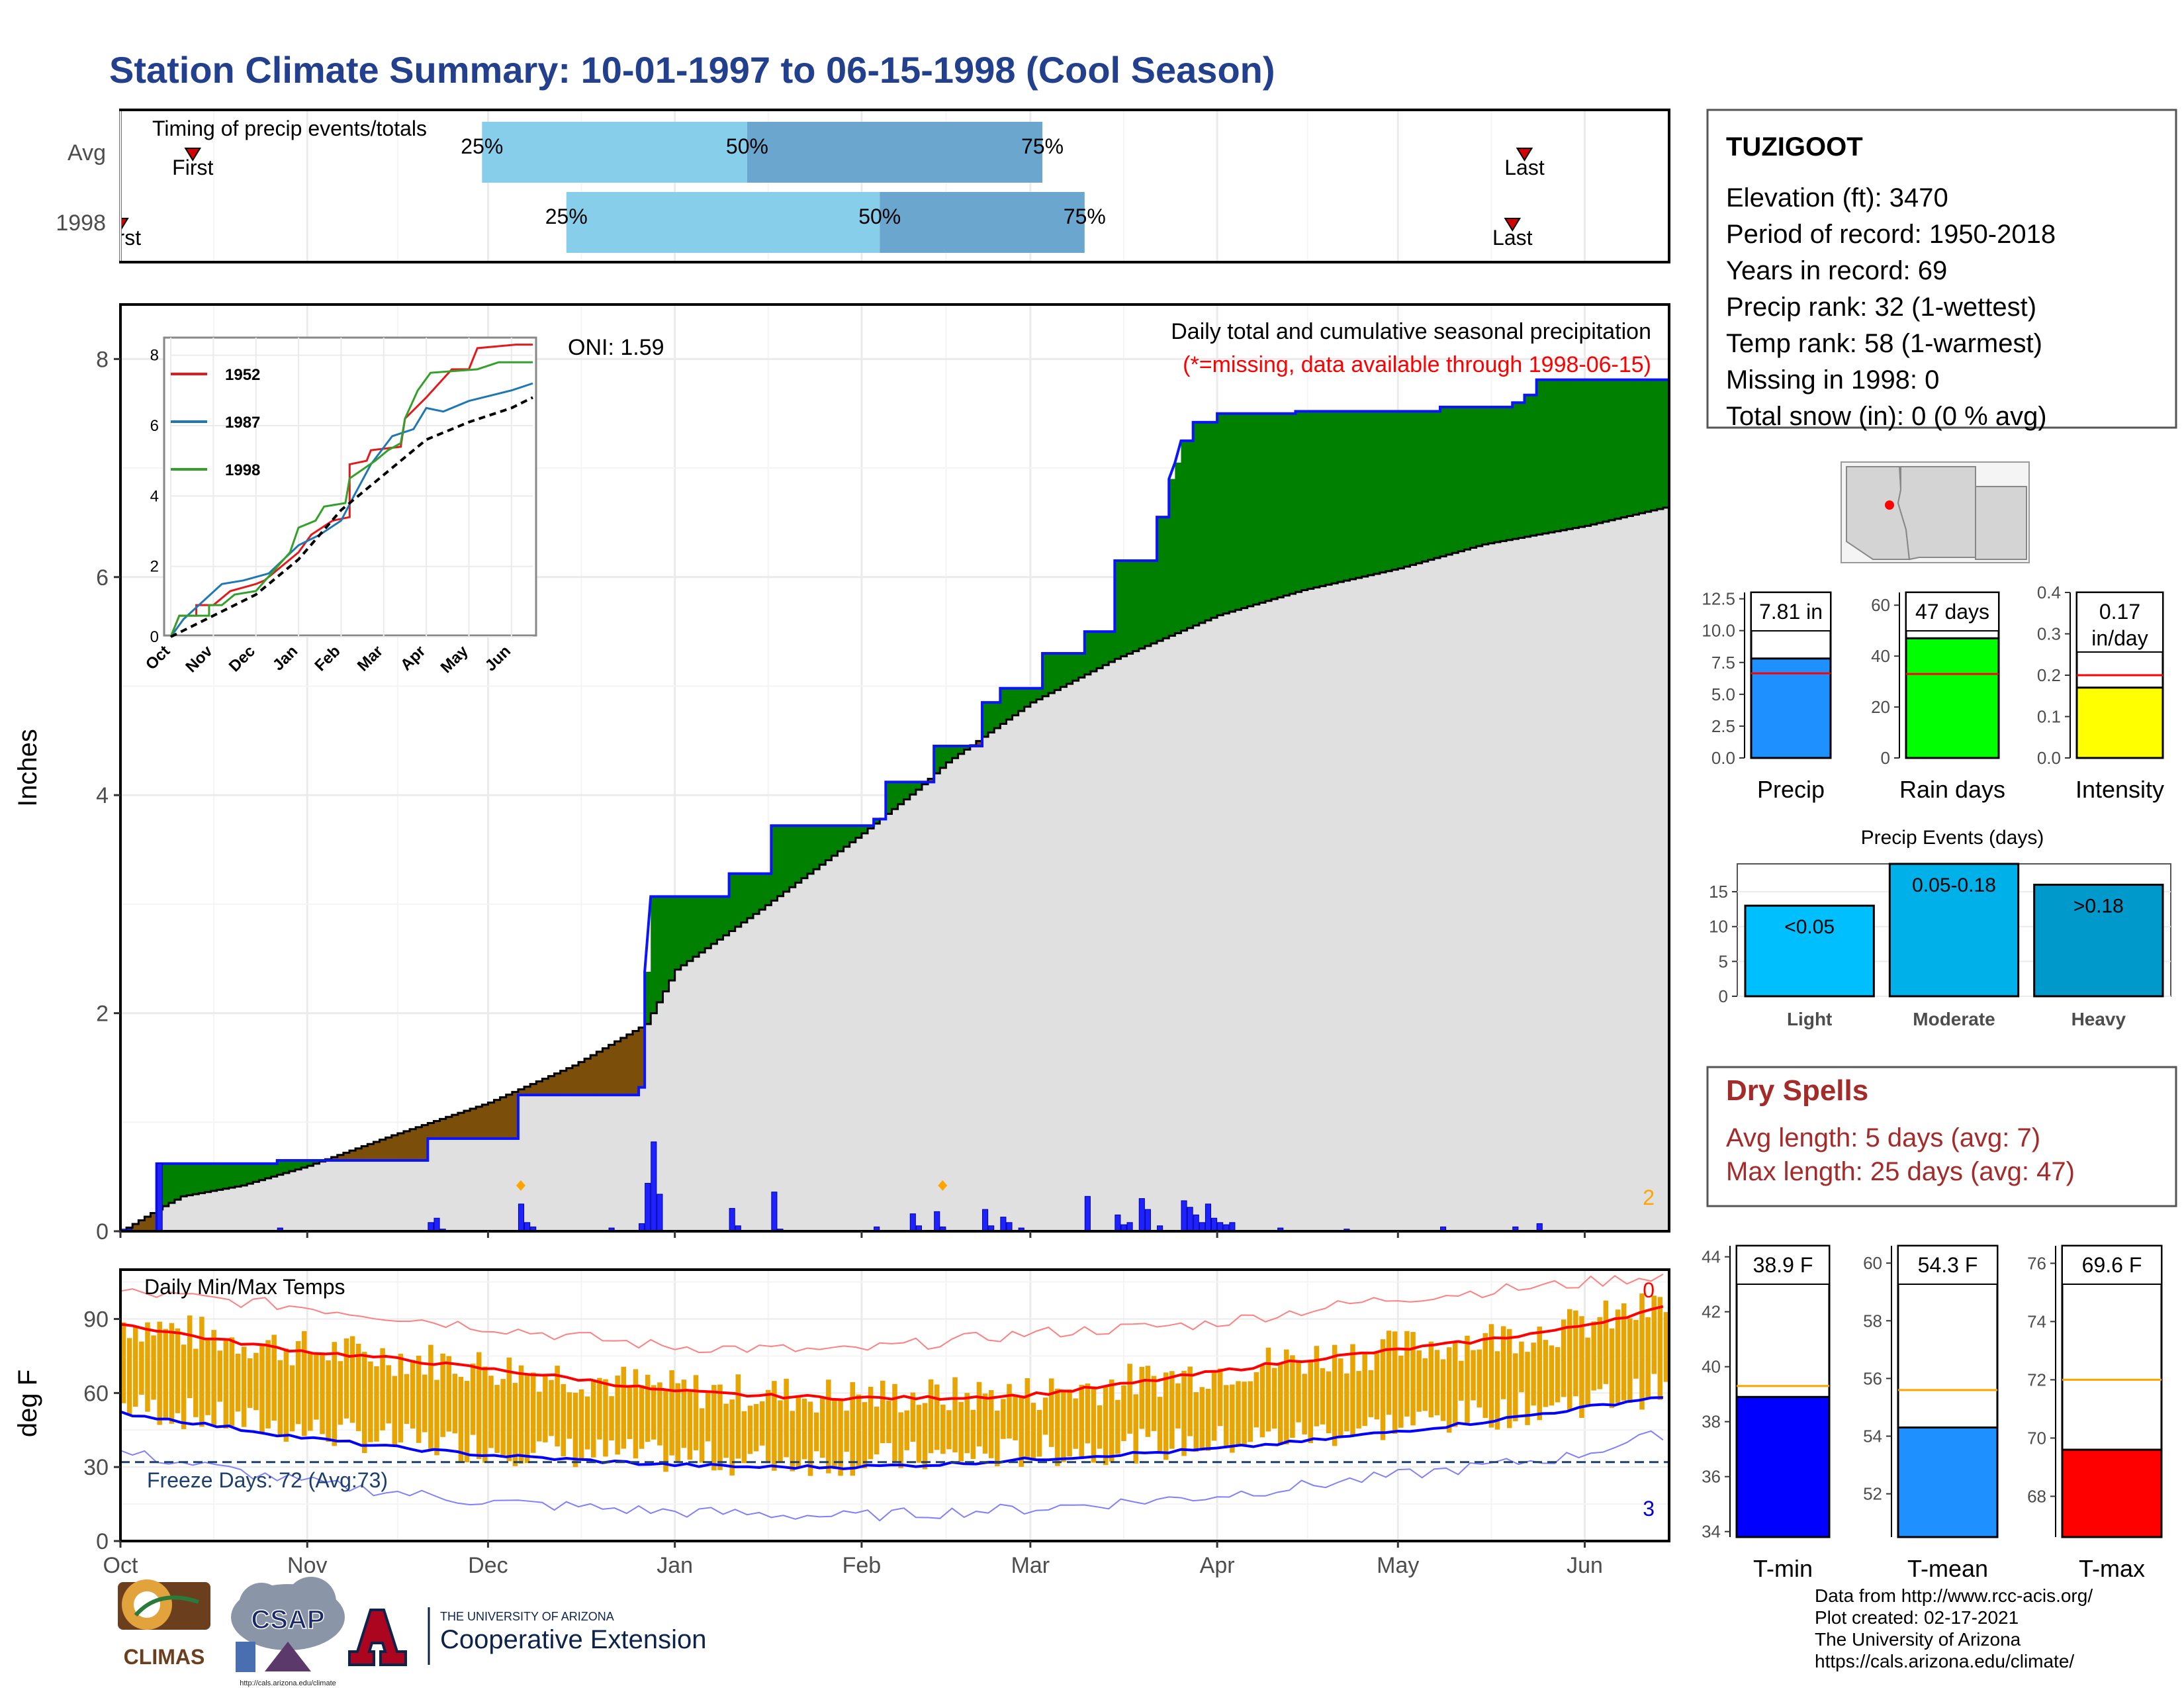  What do you see at coordinates (1872, 1494) in the screenshot?
I see `tmean-summary-tick-label: 52` at bounding box center [1872, 1494].